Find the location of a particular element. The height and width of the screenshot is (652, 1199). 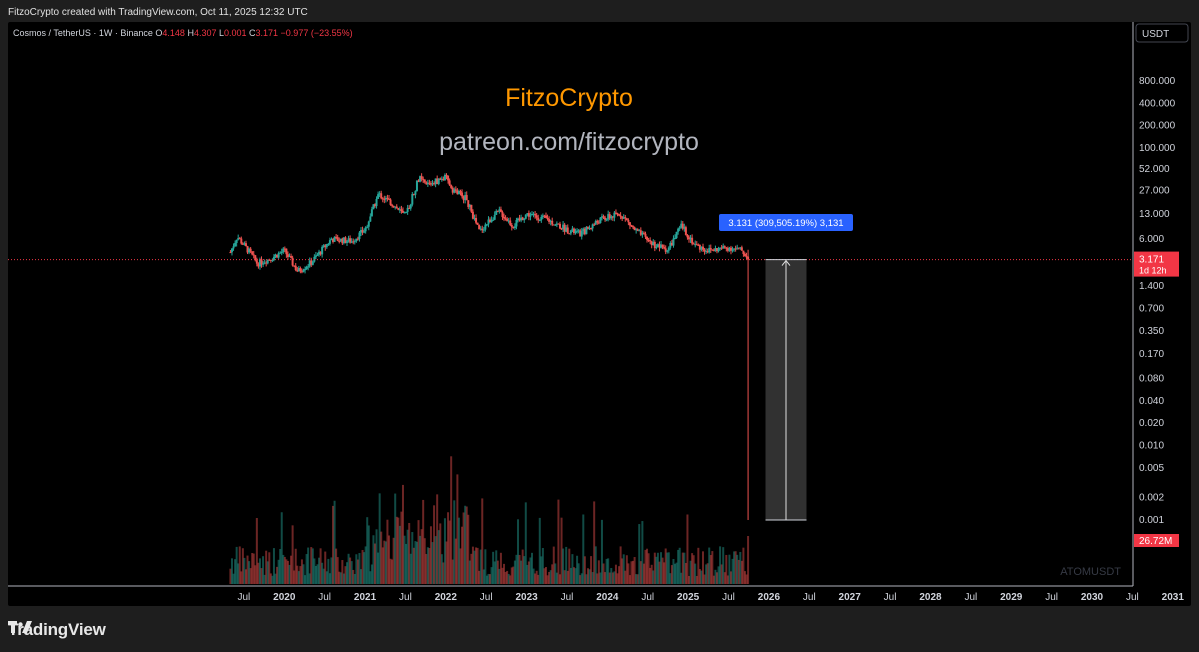

x-tick-label: 2030 is located at coordinates (1092, 597).